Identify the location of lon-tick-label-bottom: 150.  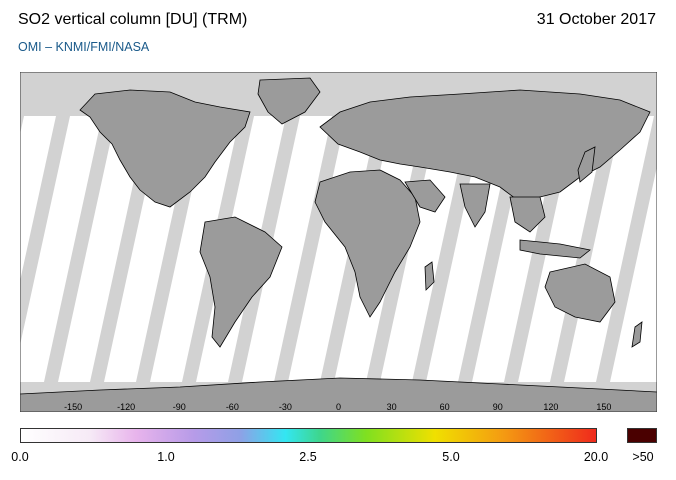
(603, 407).